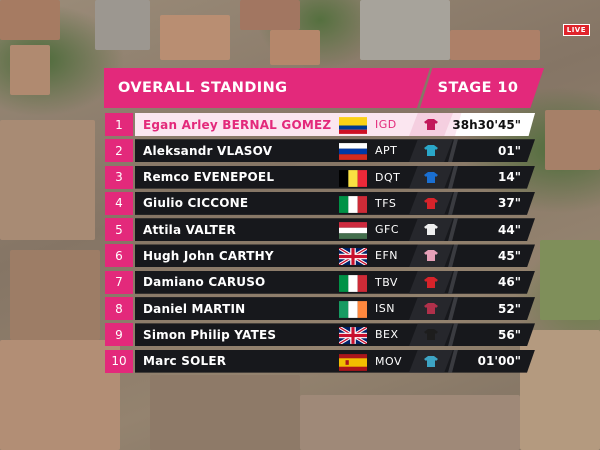 The image size is (600, 450). I want to click on table-row: 1 Egan Arley BERNAL GOMEZ IGD 38h30'45", so click(325, 125).